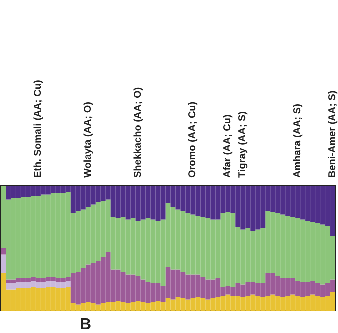 The height and width of the screenshot is (333, 338). What do you see at coordinates (138, 132) in the screenshot?
I see `x-tick-label: Shekkacho (AA; O)` at bounding box center [138, 132].